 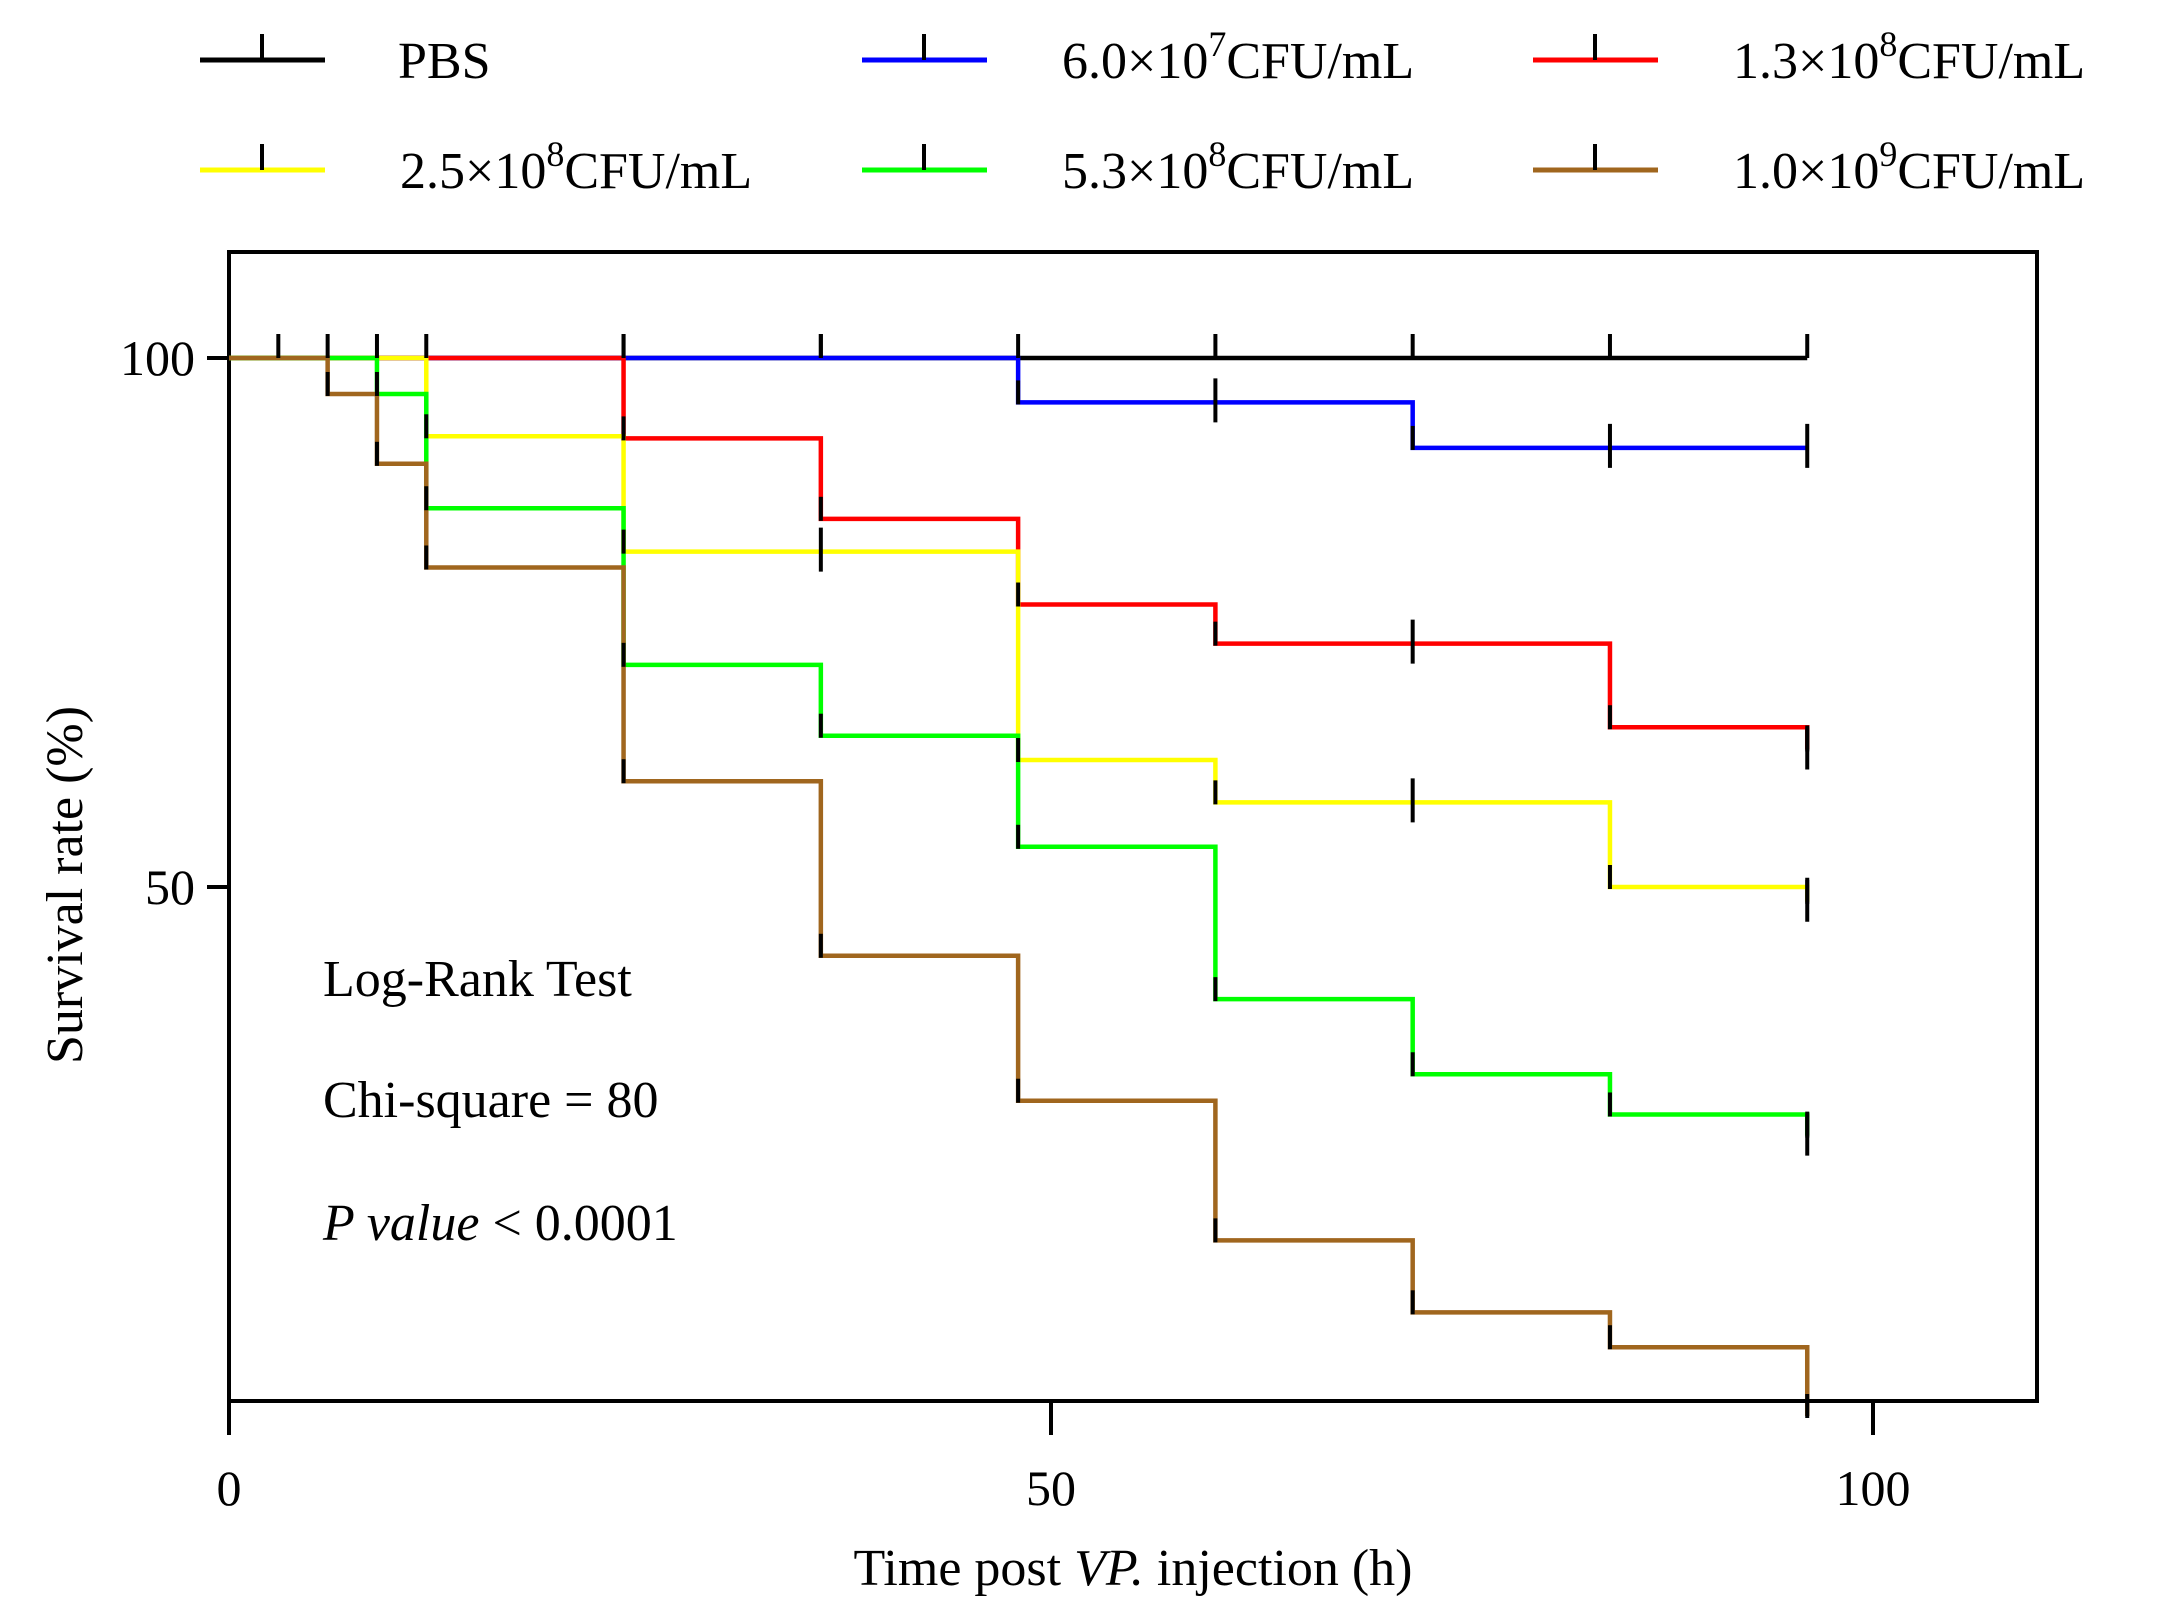 I want to click on legend-item: 6.0×107CFU/mL, so click(x=1138, y=57).